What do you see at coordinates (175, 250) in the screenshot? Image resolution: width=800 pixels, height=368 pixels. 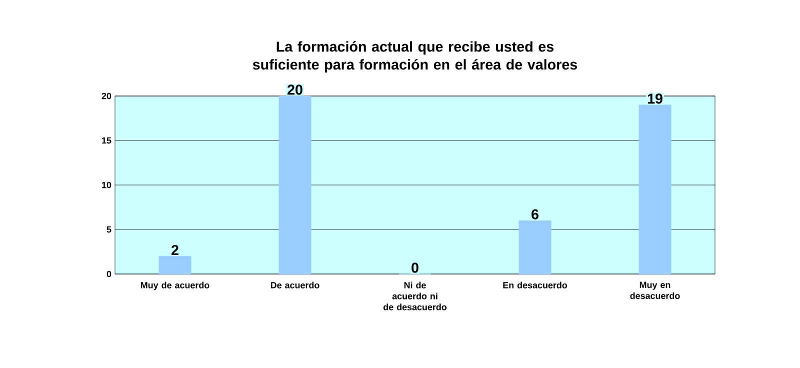 I see `data-label: 2` at bounding box center [175, 250].